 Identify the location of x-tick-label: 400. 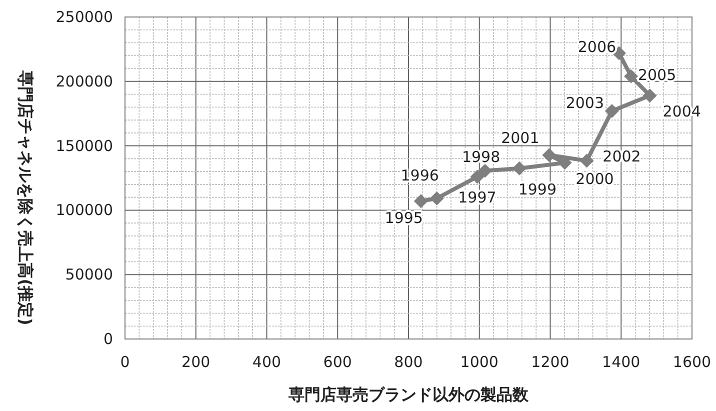
(267, 362).